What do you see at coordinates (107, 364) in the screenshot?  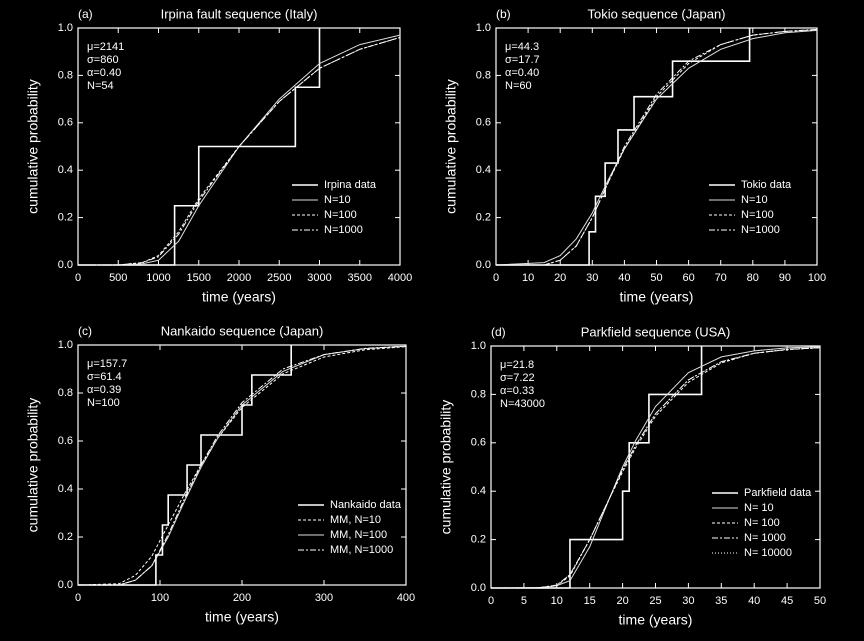 I see `parameter-annotation: μ=157.7` at bounding box center [107, 364].